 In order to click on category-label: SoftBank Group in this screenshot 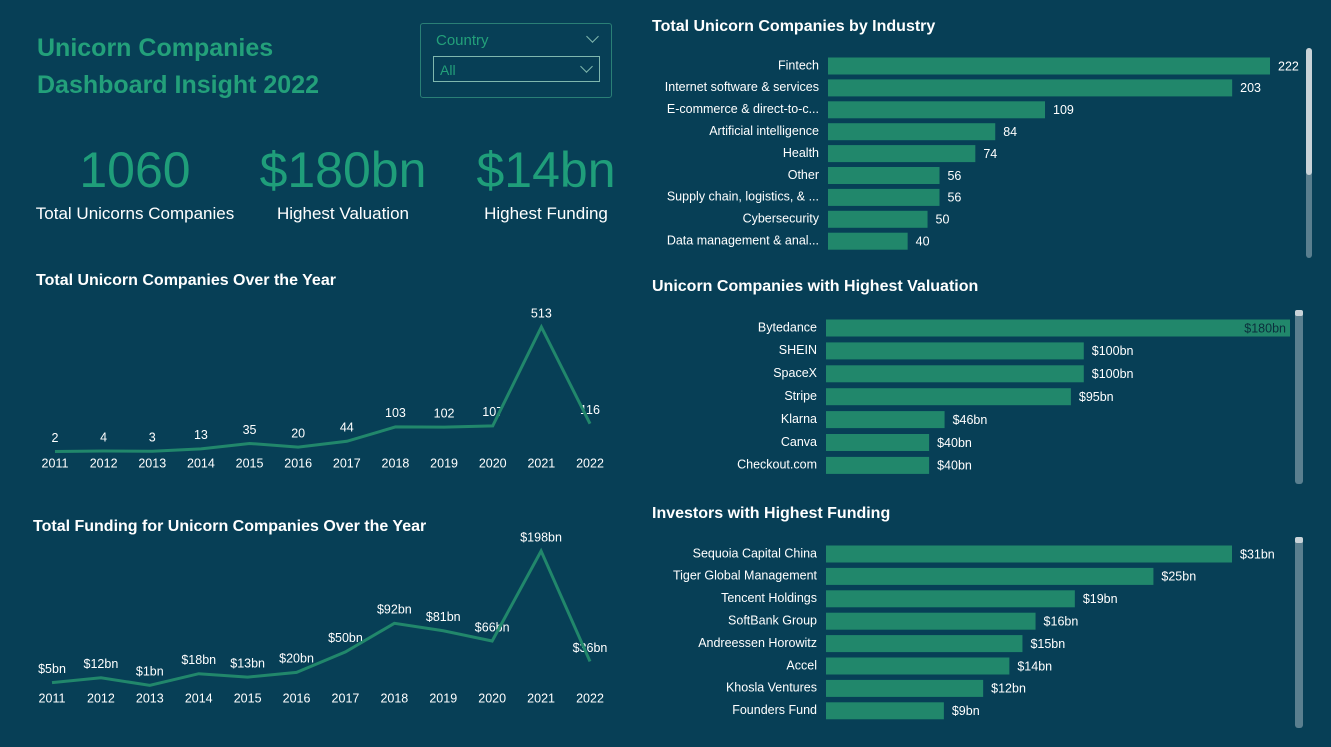, I will do `click(772, 620)`.